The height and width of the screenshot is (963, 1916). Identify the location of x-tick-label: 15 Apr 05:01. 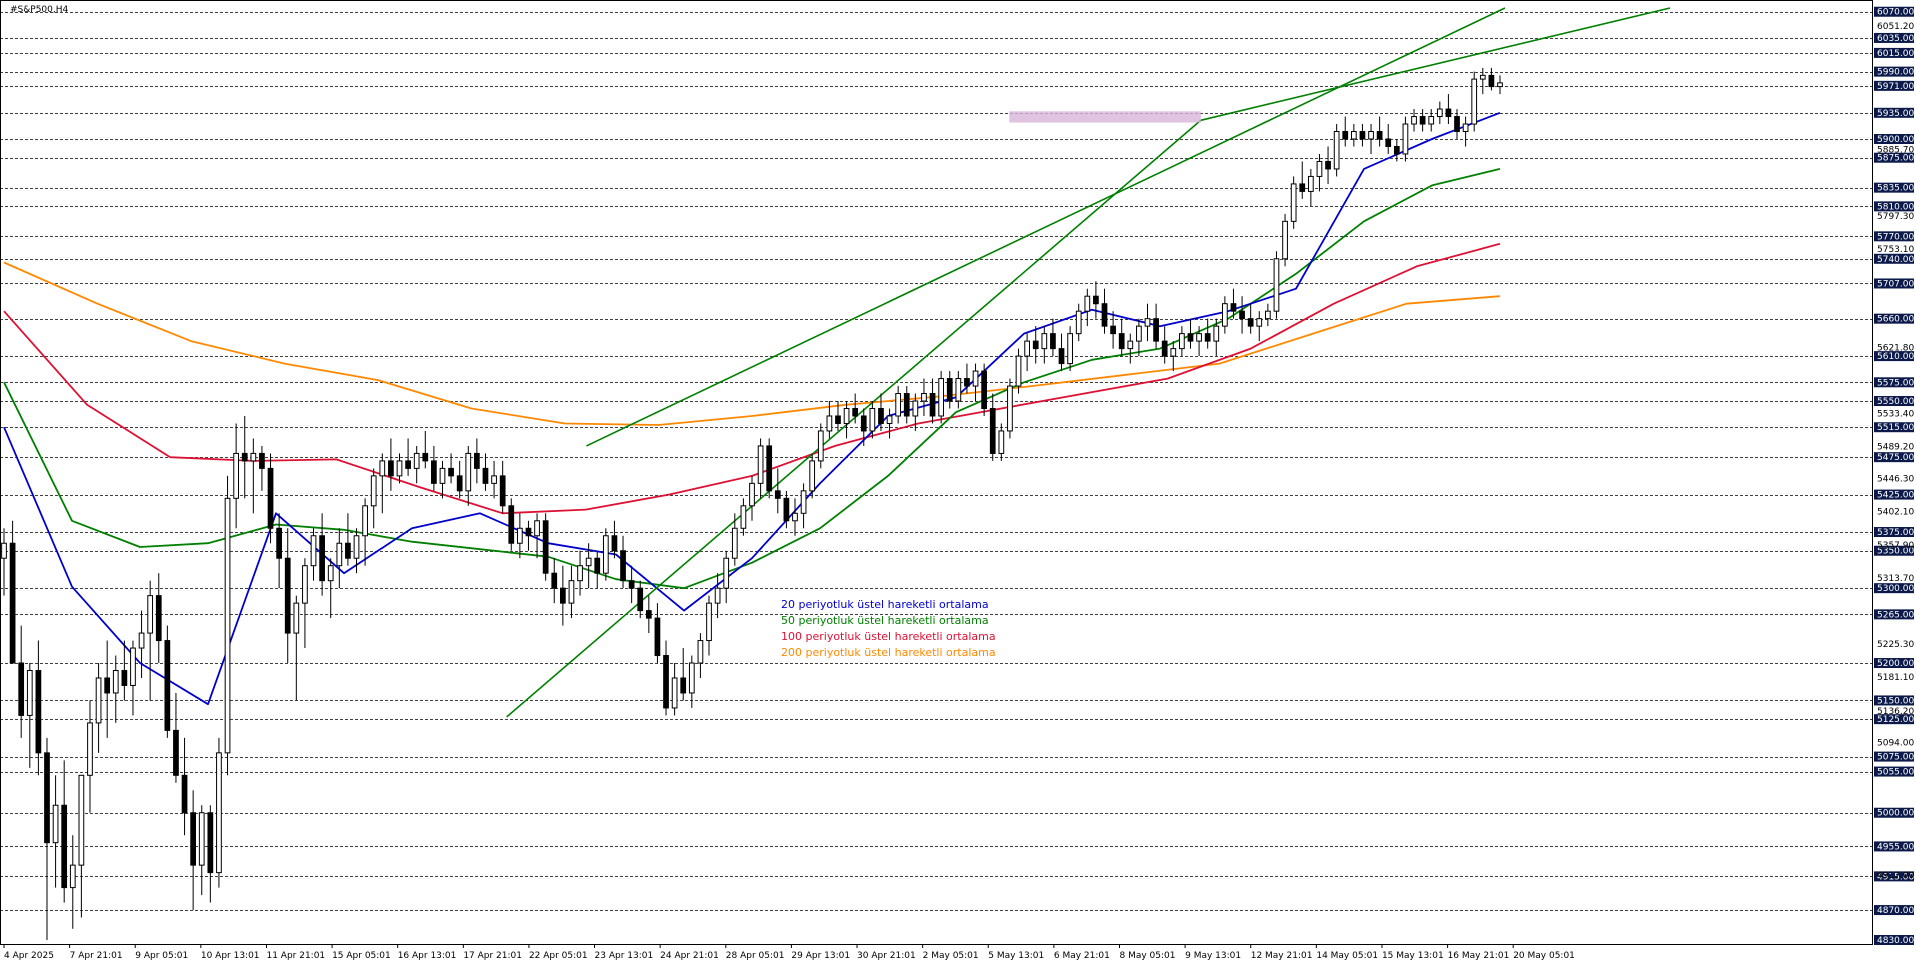
(361, 956).